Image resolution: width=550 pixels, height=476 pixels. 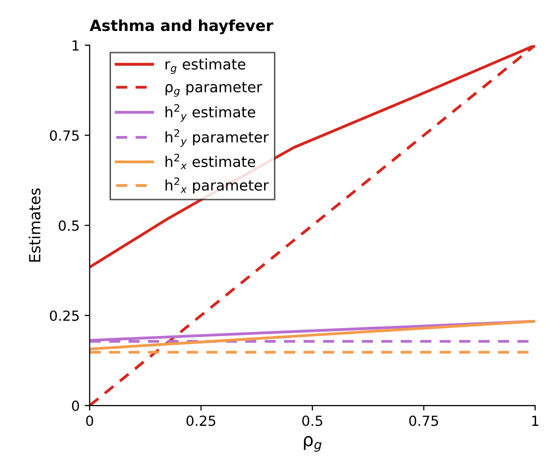 I want to click on x-tick-label: 0.5, so click(x=312, y=421).